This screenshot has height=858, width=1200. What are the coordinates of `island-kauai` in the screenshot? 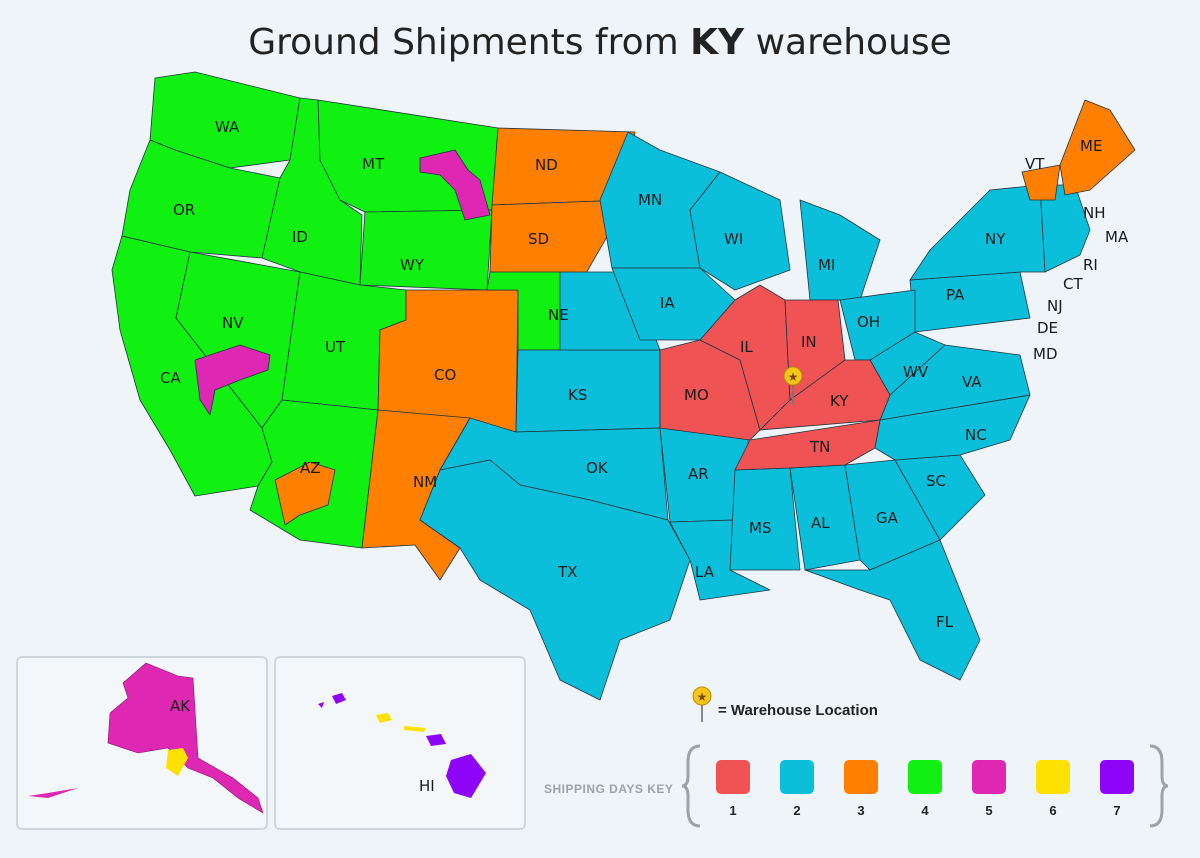 It's located at (339, 698).